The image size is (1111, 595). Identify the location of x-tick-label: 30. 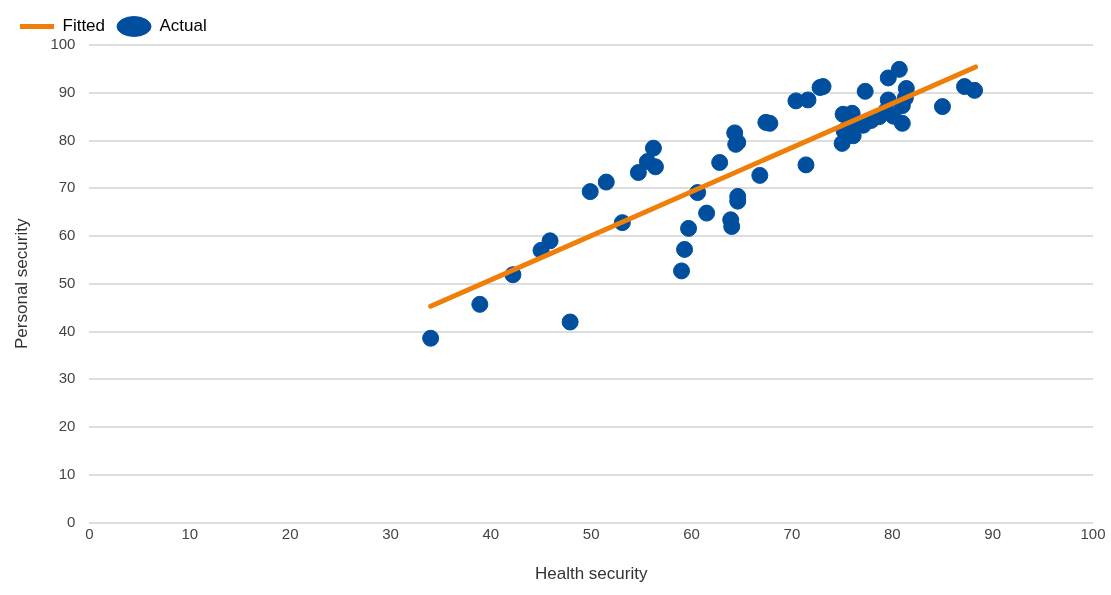
(390, 533).